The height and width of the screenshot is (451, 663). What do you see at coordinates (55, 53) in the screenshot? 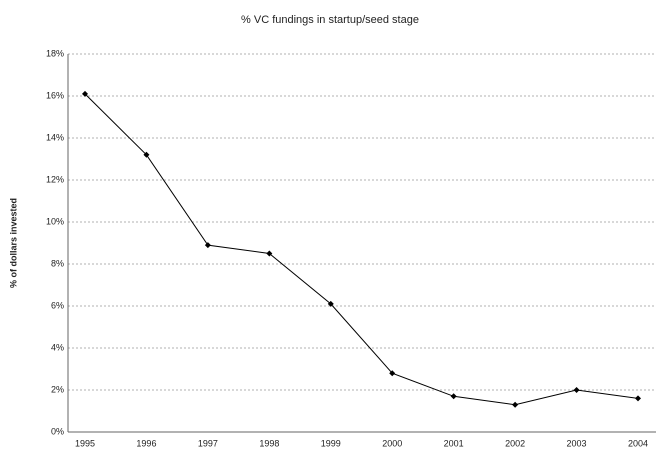
I see `y-tick-label: 18%` at bounding box center [55, 53].